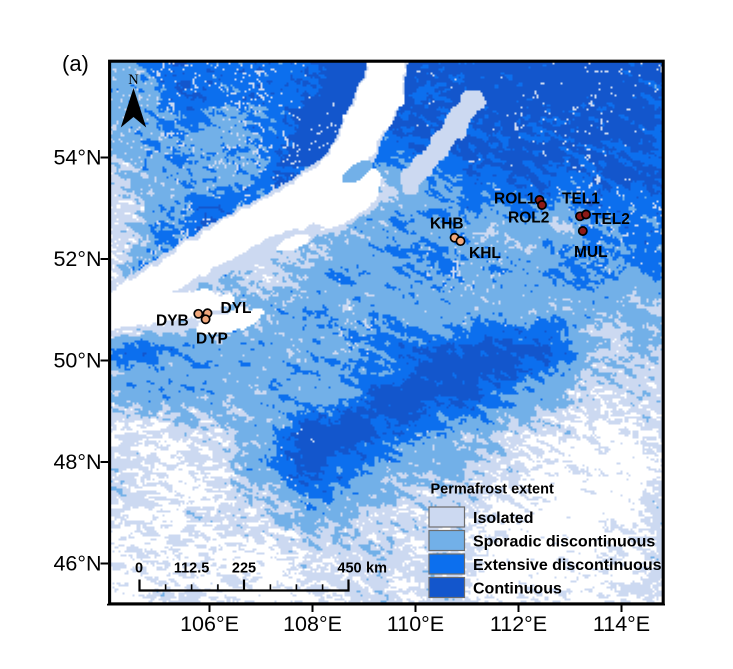 The height and width of the screenshot is (669, 733). Describe the element at coordinates (349, 569) in the screenshot. I see `svg-text: 450` at that location.